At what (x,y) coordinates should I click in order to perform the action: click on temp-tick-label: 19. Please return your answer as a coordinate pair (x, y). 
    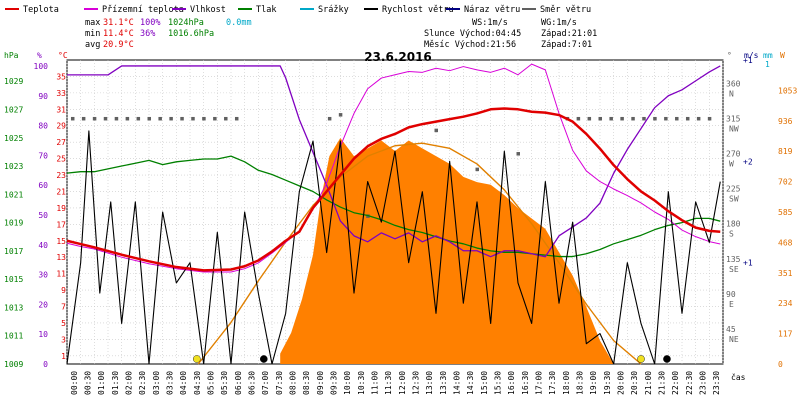
    Looking at the image, I should click on (61, 208).